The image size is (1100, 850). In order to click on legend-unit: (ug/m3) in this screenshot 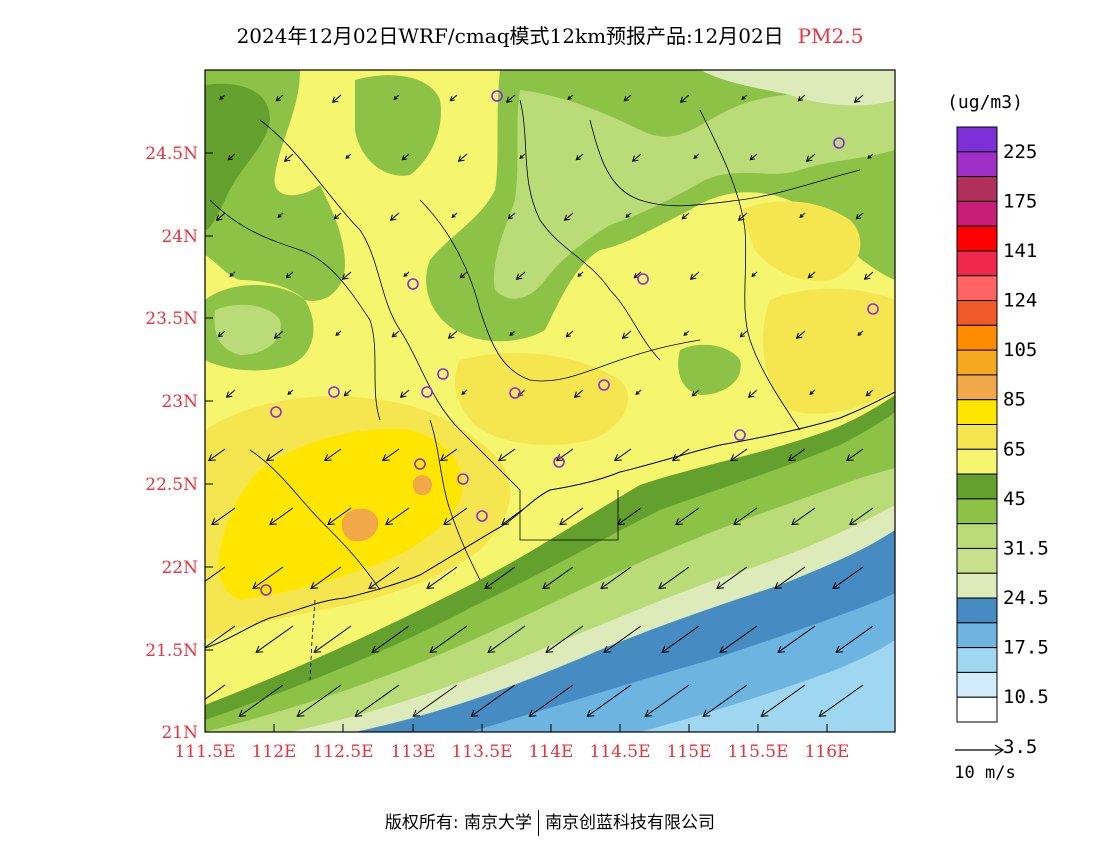, I will do `click(985, 102)`.